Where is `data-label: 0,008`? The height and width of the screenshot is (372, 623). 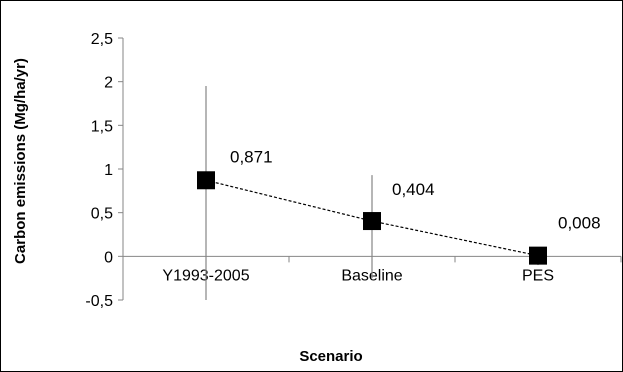
data-label: 0,008 is located at coordinates (579, 223).